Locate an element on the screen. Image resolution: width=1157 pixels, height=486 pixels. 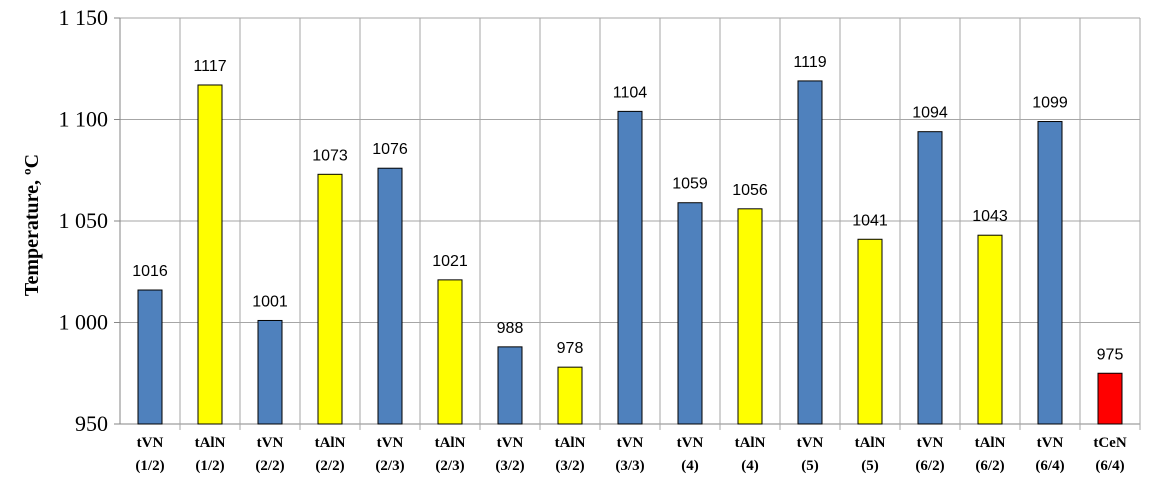
data-label: 1119 is located at coordinates (809, 62).